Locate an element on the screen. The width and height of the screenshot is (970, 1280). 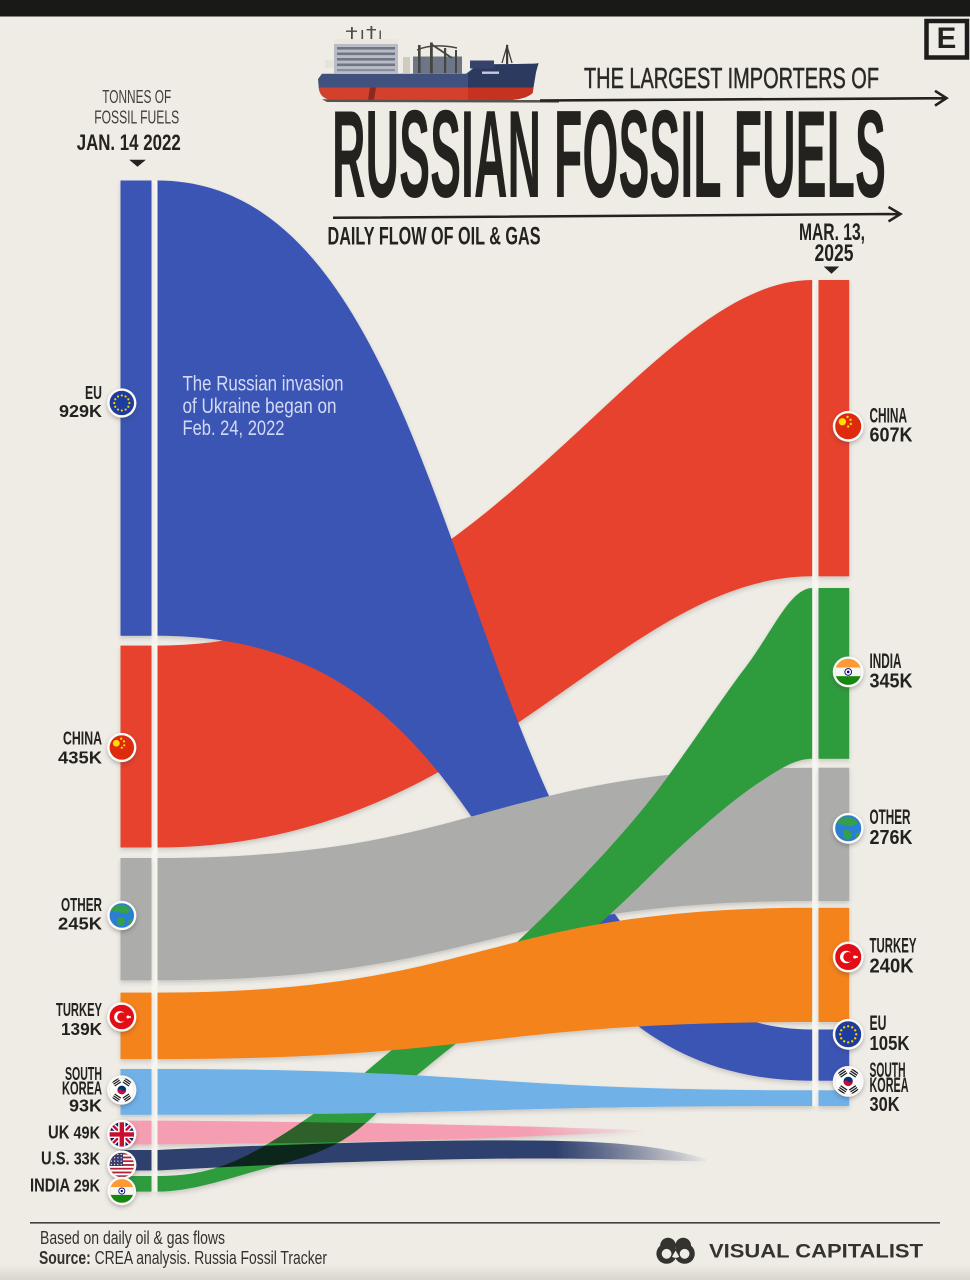
svg-text: 435K is located at coordinates (80, 758).